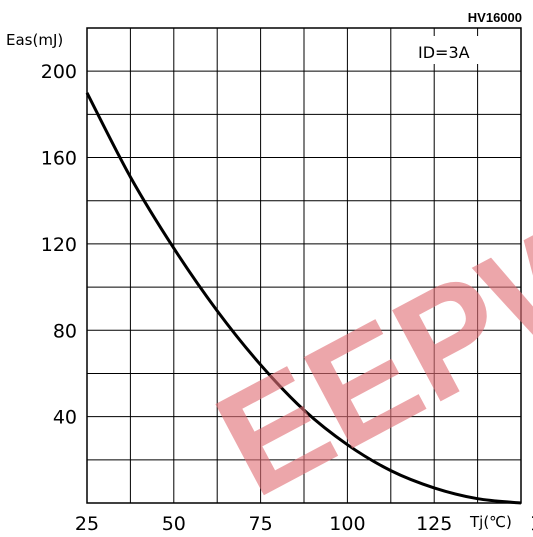 This screenshot has width=533, height=537. I want to click on y-tick-label: 40, so click(65, 418).